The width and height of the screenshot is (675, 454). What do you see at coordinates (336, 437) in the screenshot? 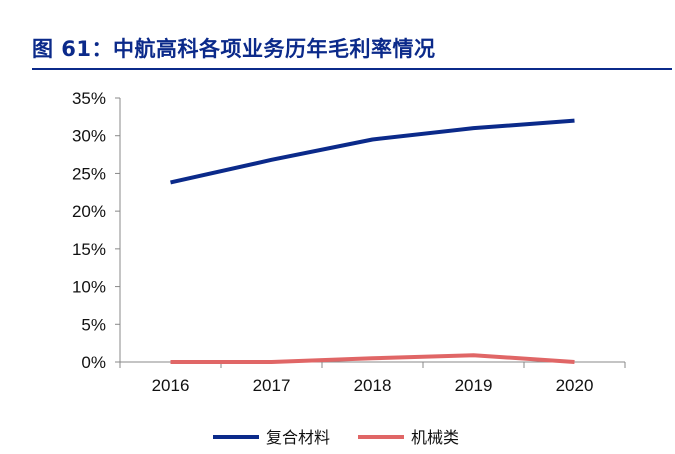
I see `chart-legend: 复合材料 机械类` at bounding box center [336, 437].